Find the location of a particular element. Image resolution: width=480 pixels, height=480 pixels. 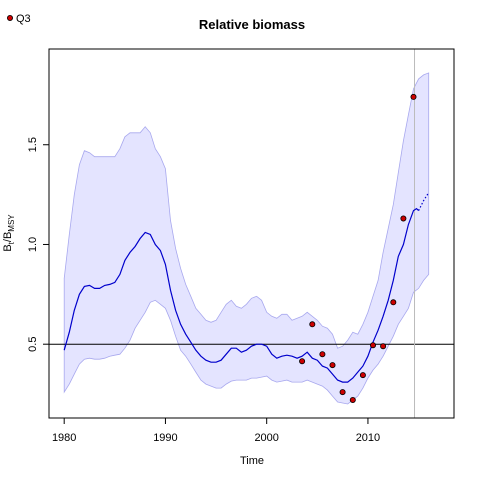

y-axis: 0.5 1.0 1.5 is located at coordinates (38, 244).